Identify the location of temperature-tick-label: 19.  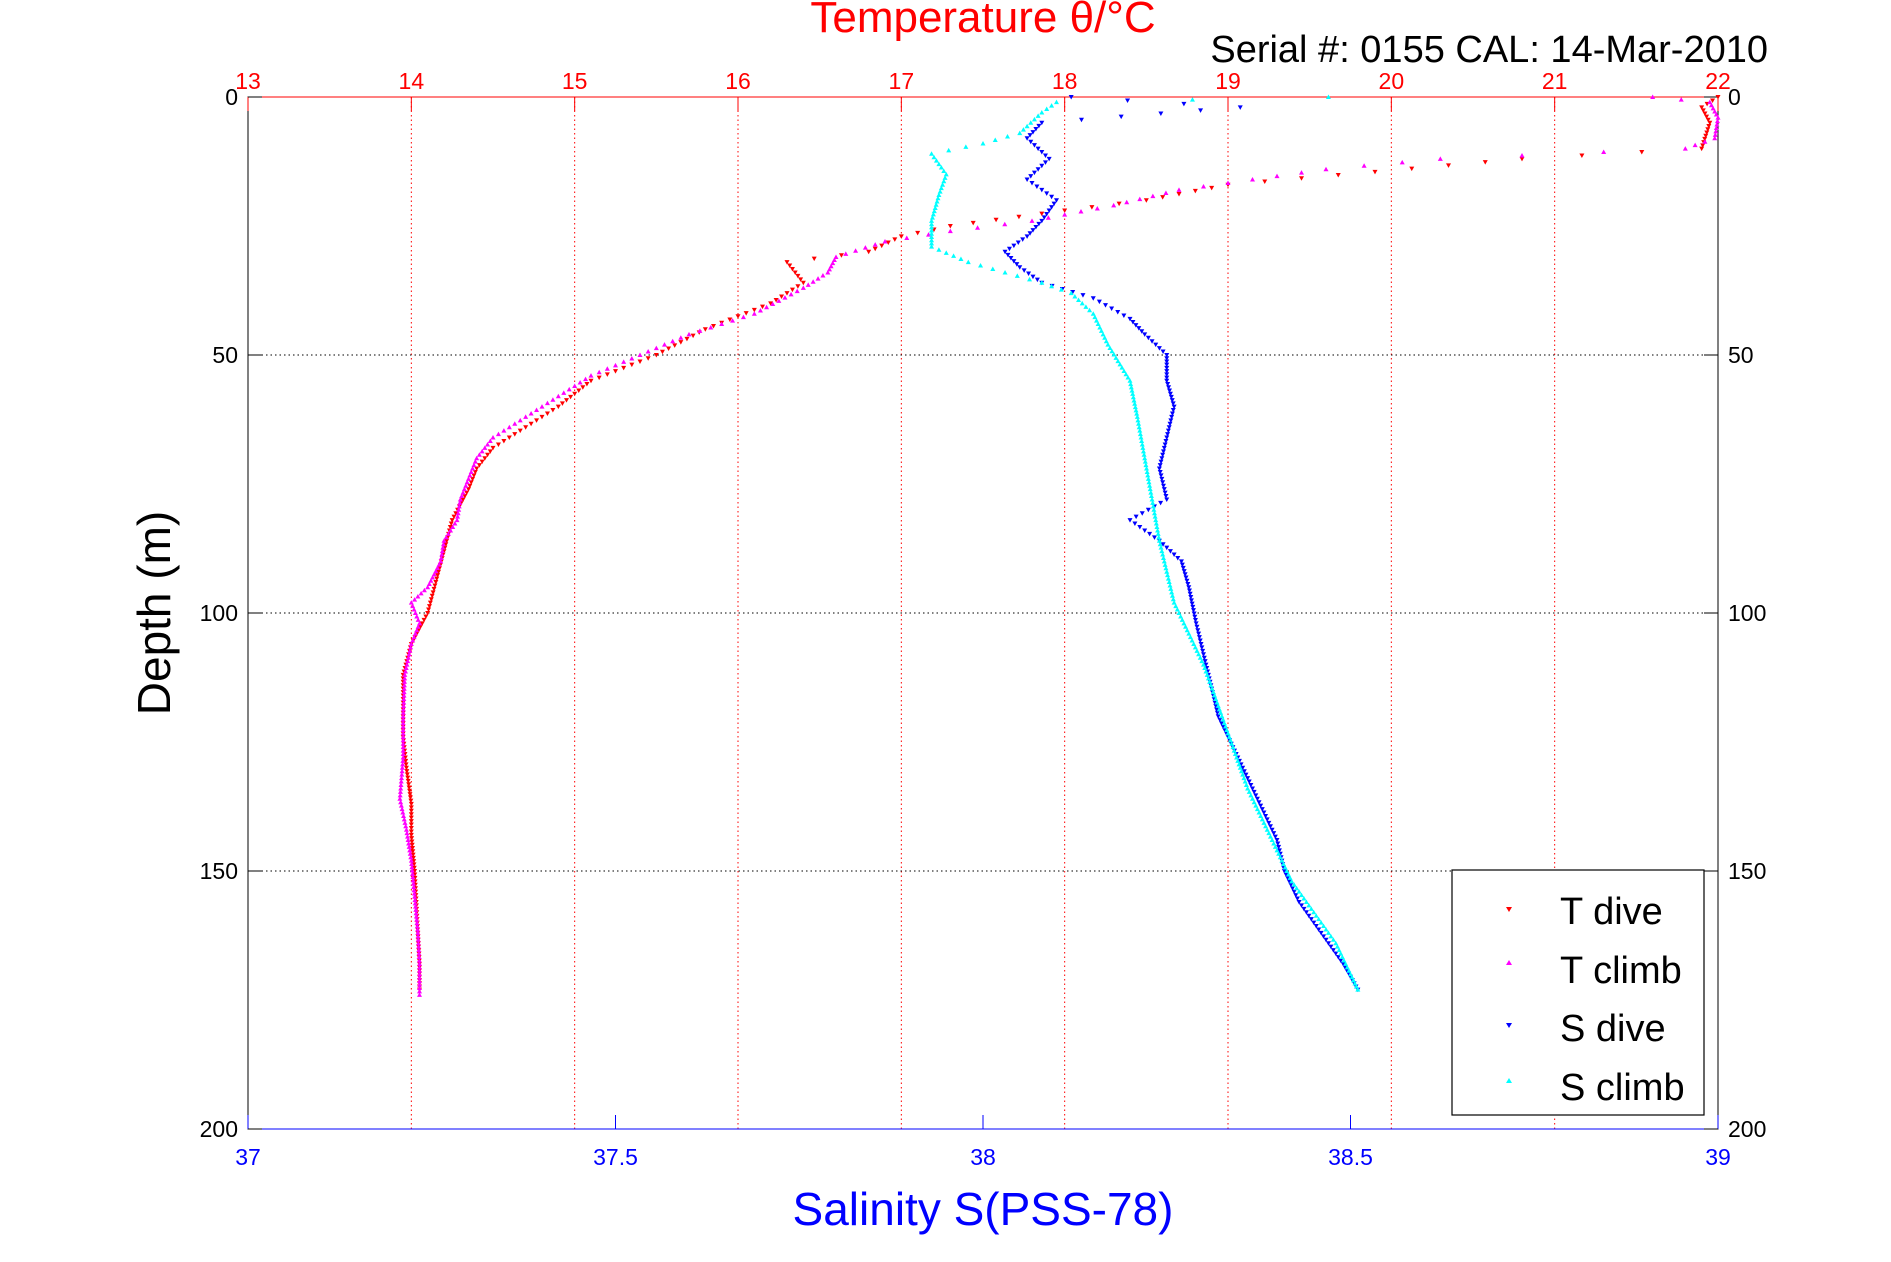
(1228, 81).